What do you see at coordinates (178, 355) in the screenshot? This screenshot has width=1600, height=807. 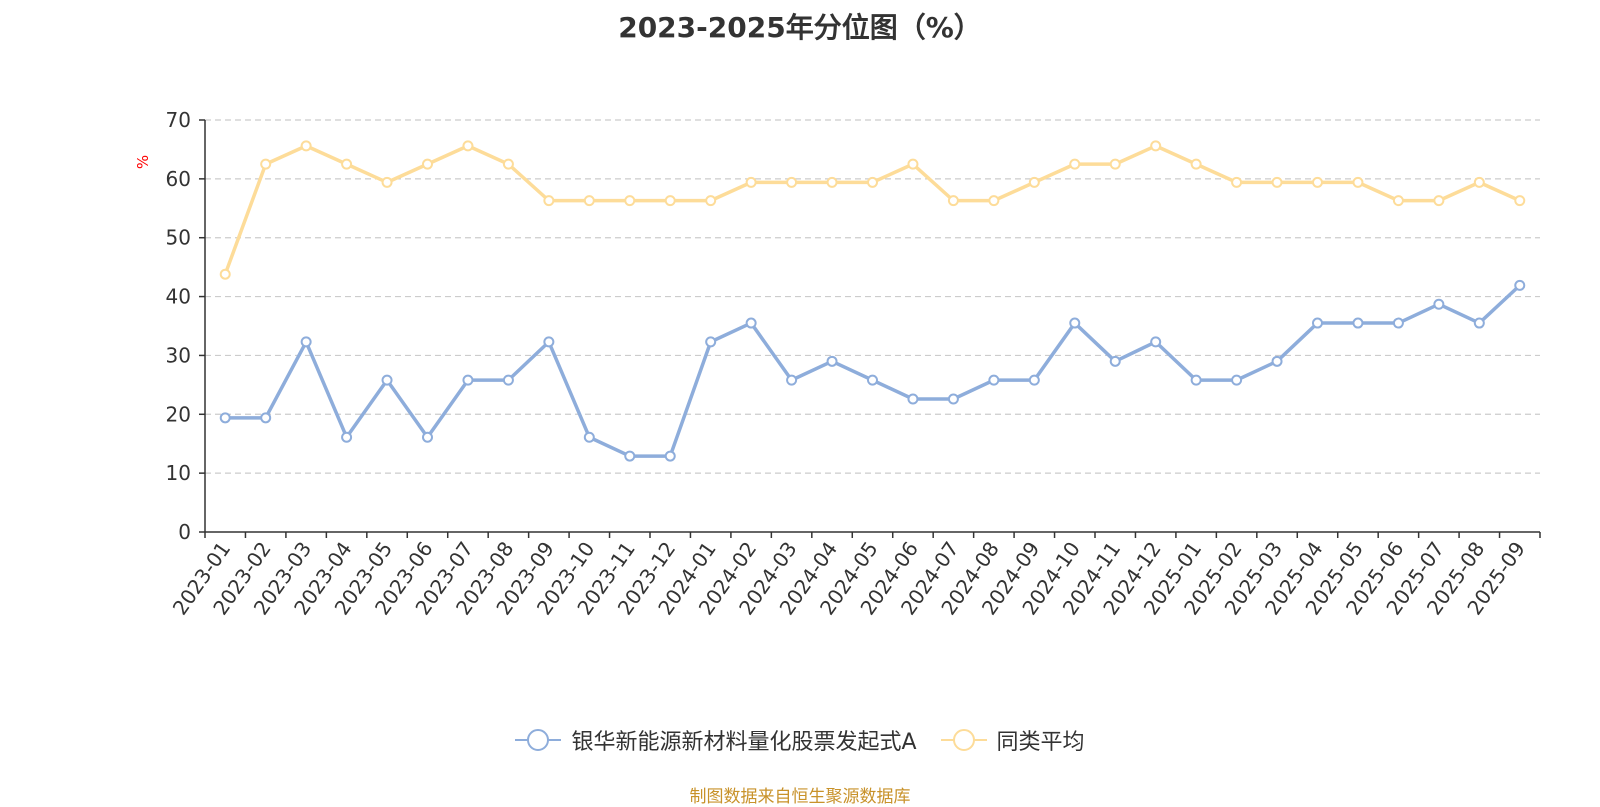 I see `y-tick-label: 30` at bounding box center [178, 355].